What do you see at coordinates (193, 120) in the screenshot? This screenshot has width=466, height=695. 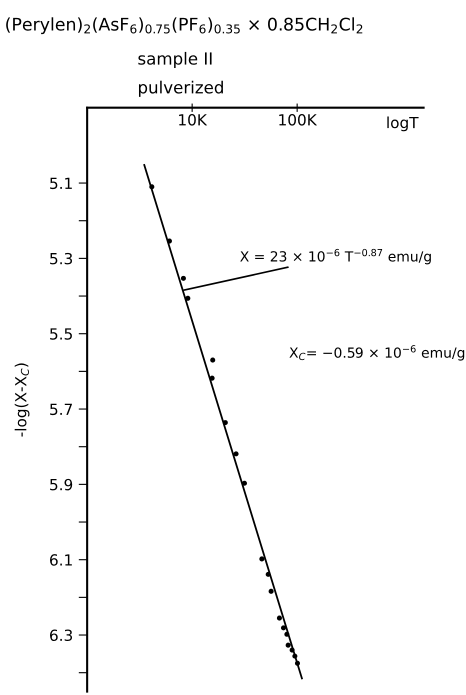 I see `x-tick-label: 10K` at bounding box center [193, 120].